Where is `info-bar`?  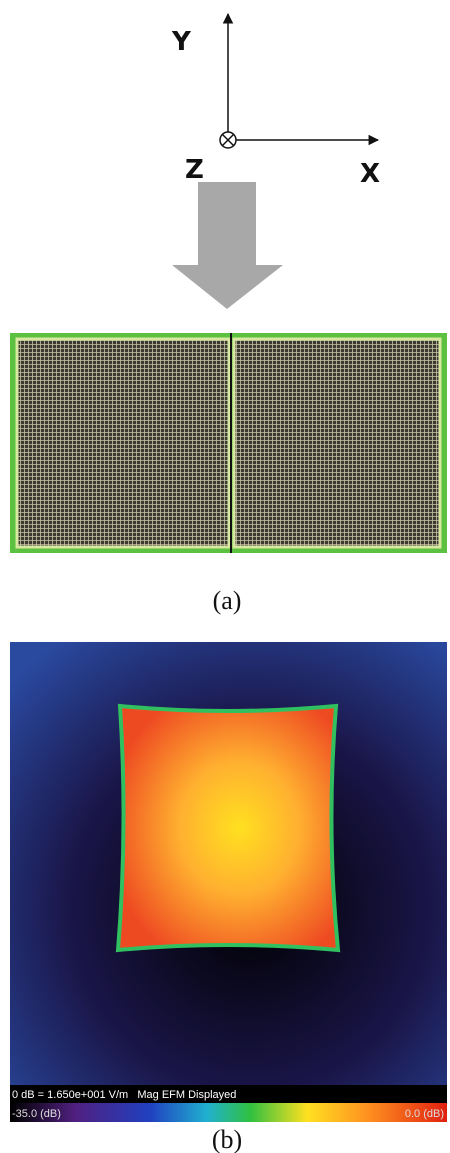
info-bar is located at coordinates (228, 1094).